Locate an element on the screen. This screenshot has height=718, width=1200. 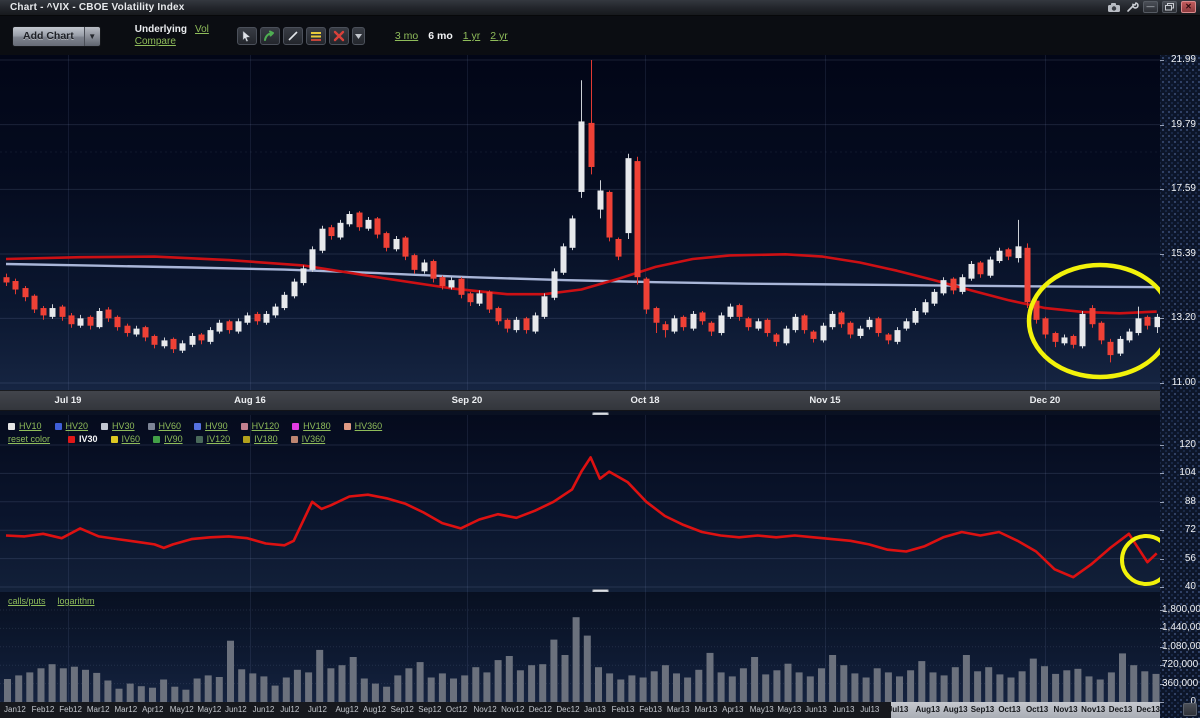
legend-item-HV180: HV180 is located at coordinates (311, 426).